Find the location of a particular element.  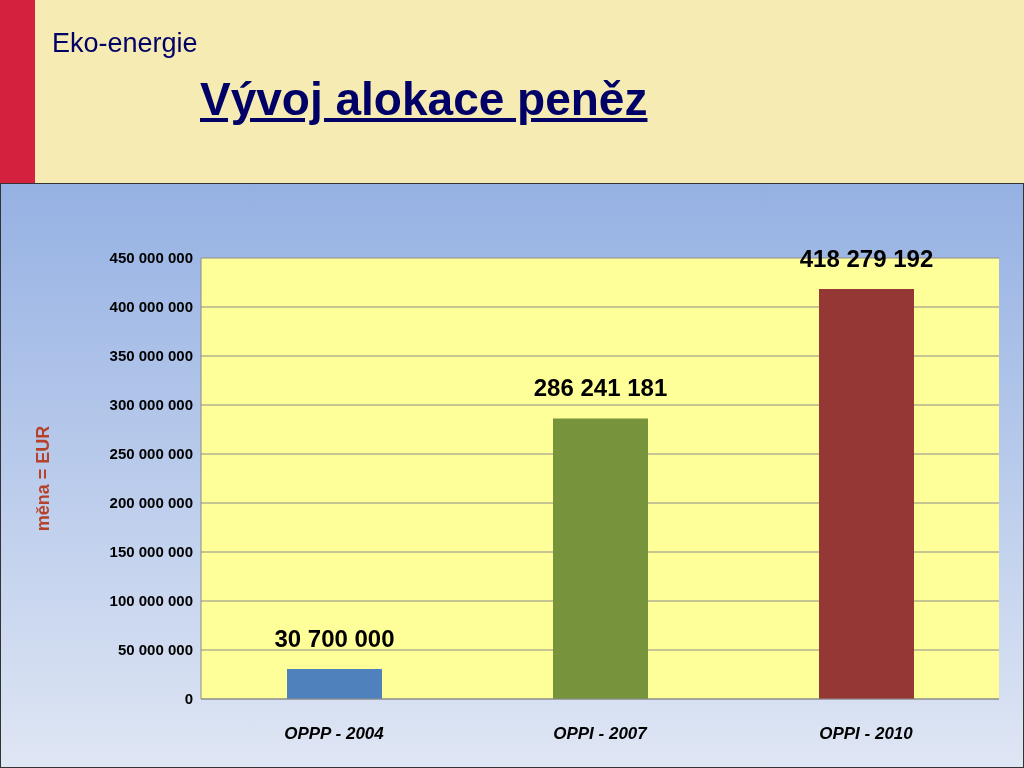

x-tick-label: OPPP - 2004 is located at coordinates (334, 734).